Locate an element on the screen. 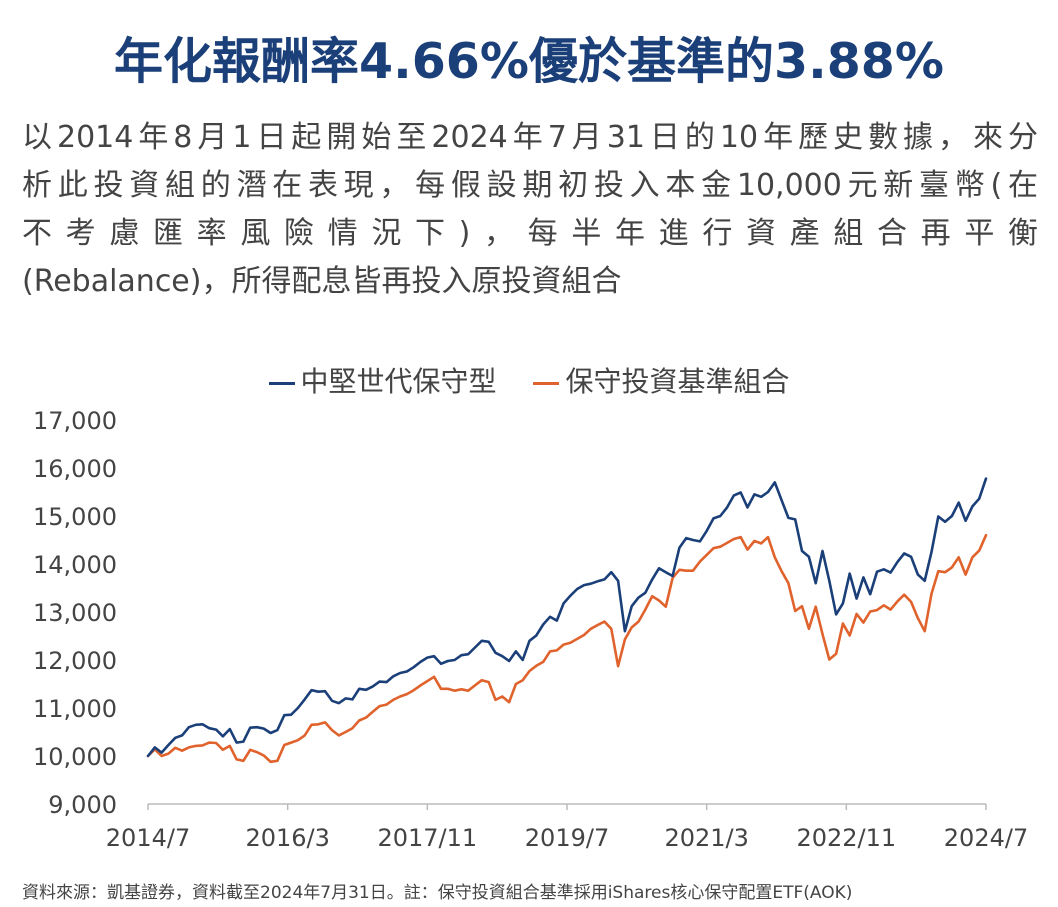 The width and height of the screenshot is (1058, 907). legend-swatch-series-a is located at coordinates (281, 383).